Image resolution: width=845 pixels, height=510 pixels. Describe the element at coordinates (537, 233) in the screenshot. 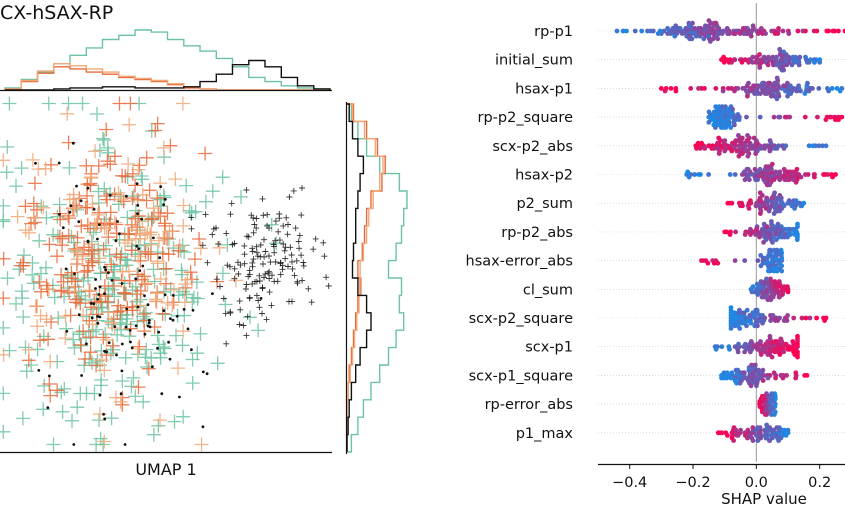

I see `shap-feature-label: rp-p2_abs` at that location.